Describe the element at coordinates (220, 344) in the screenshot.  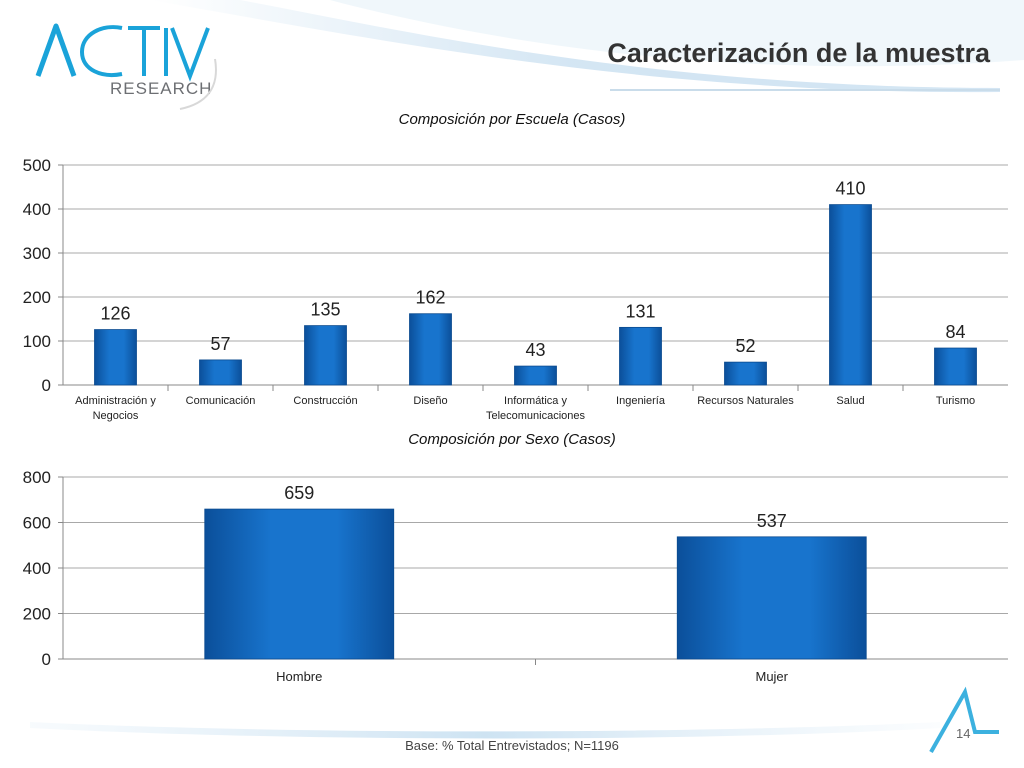
I see `data-label: 57` at that location.